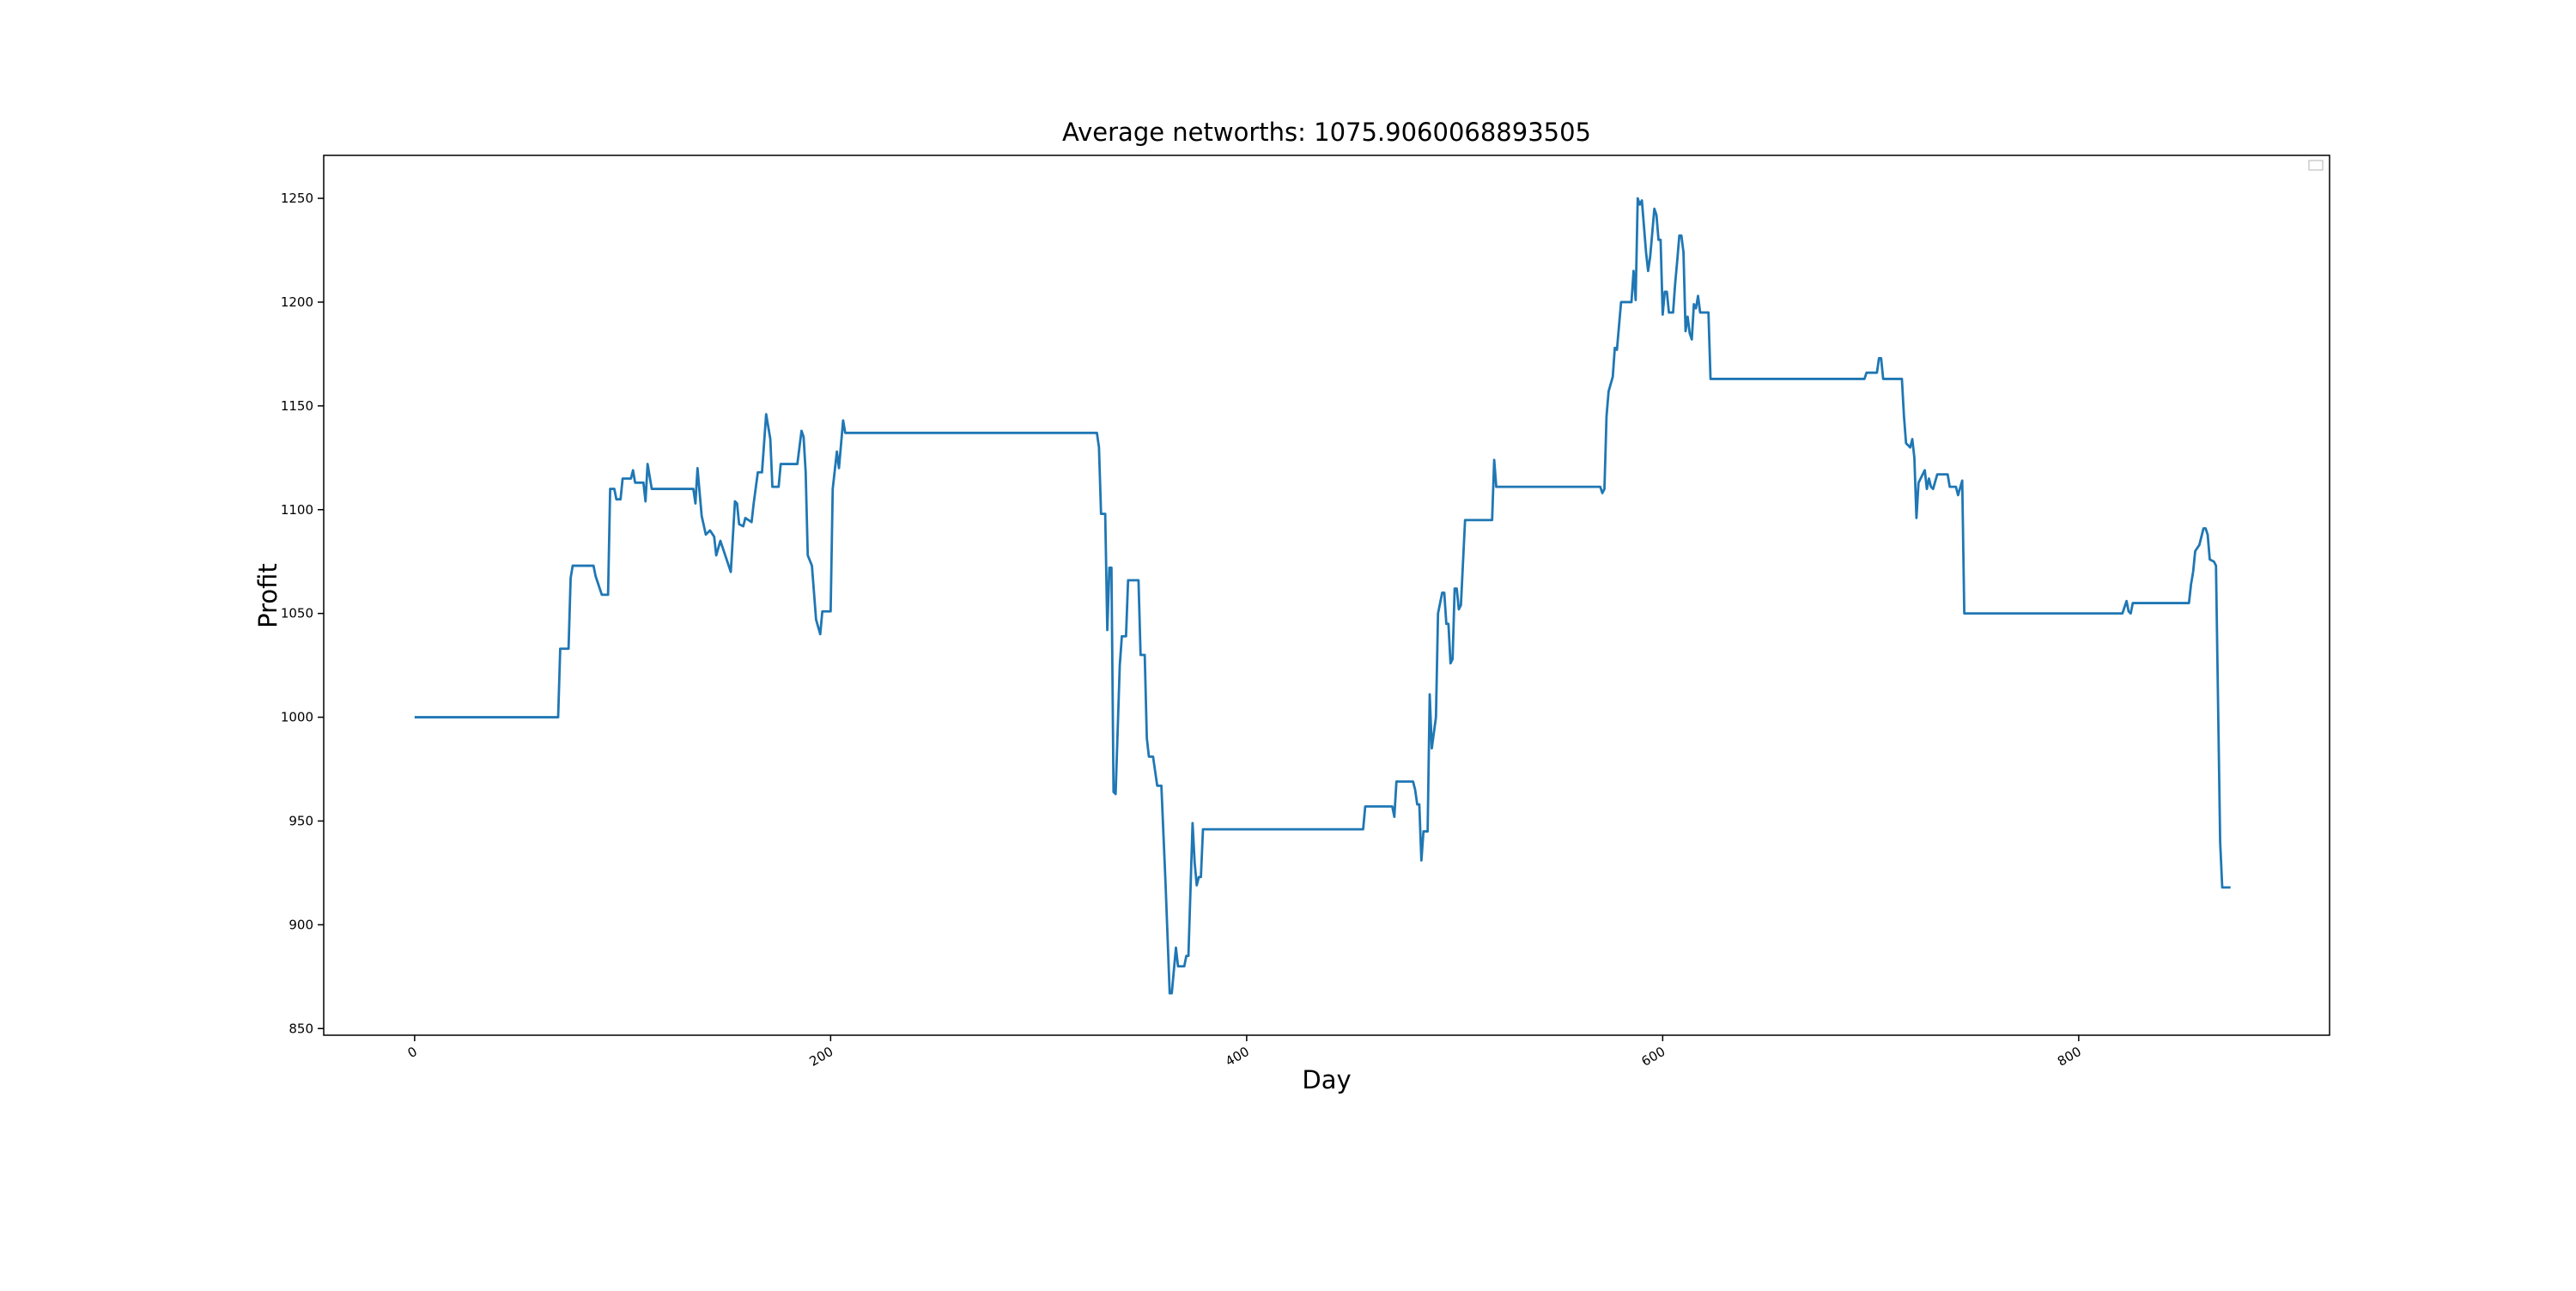  I want to click on y-tick-label: 950, so click(301, 821).